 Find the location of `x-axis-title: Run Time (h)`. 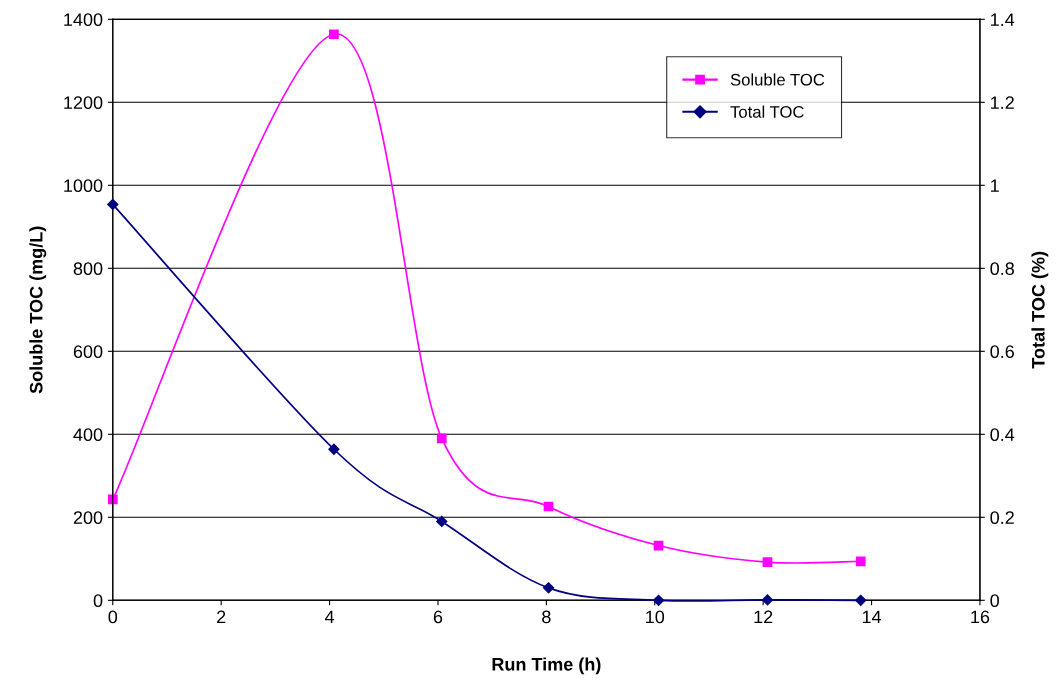

x-axis-title: Run Time (h) is located at coordinates (546, 666).